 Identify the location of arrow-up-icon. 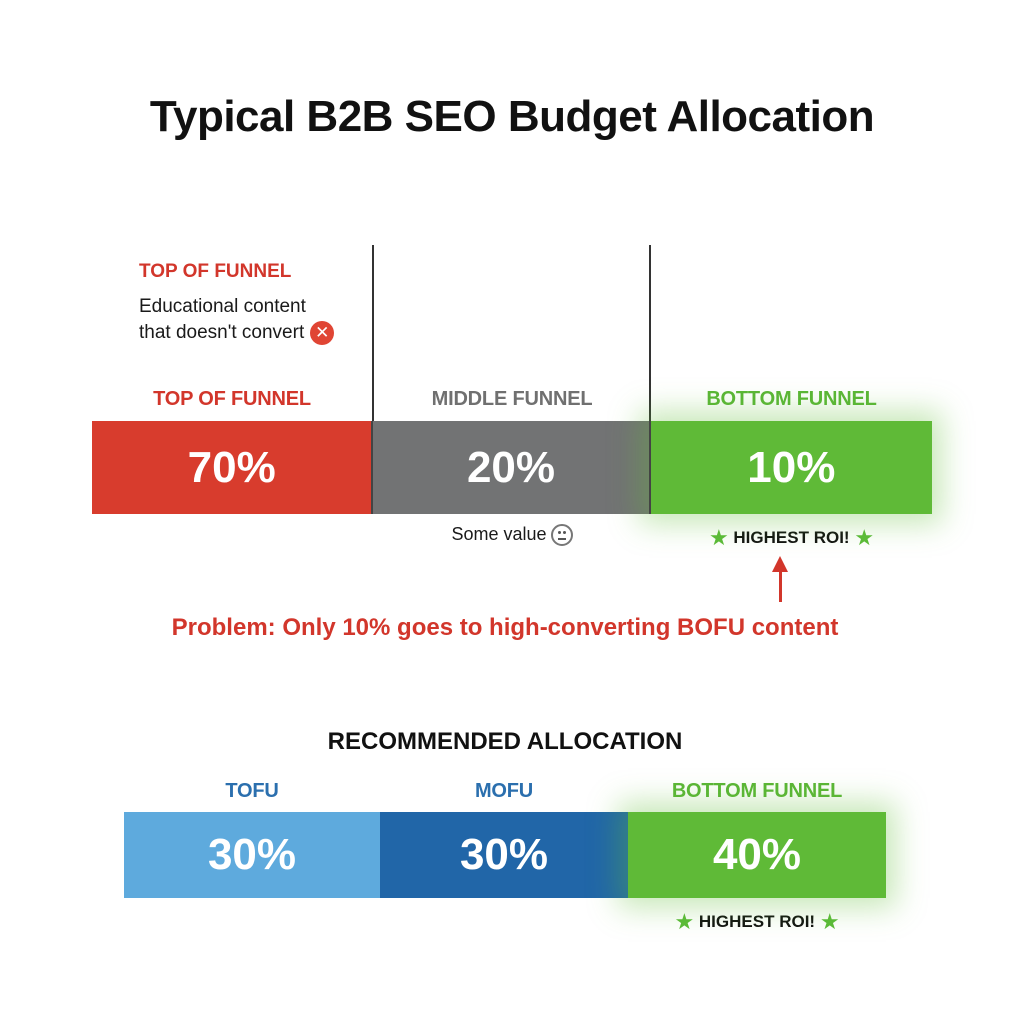
(780, 564).